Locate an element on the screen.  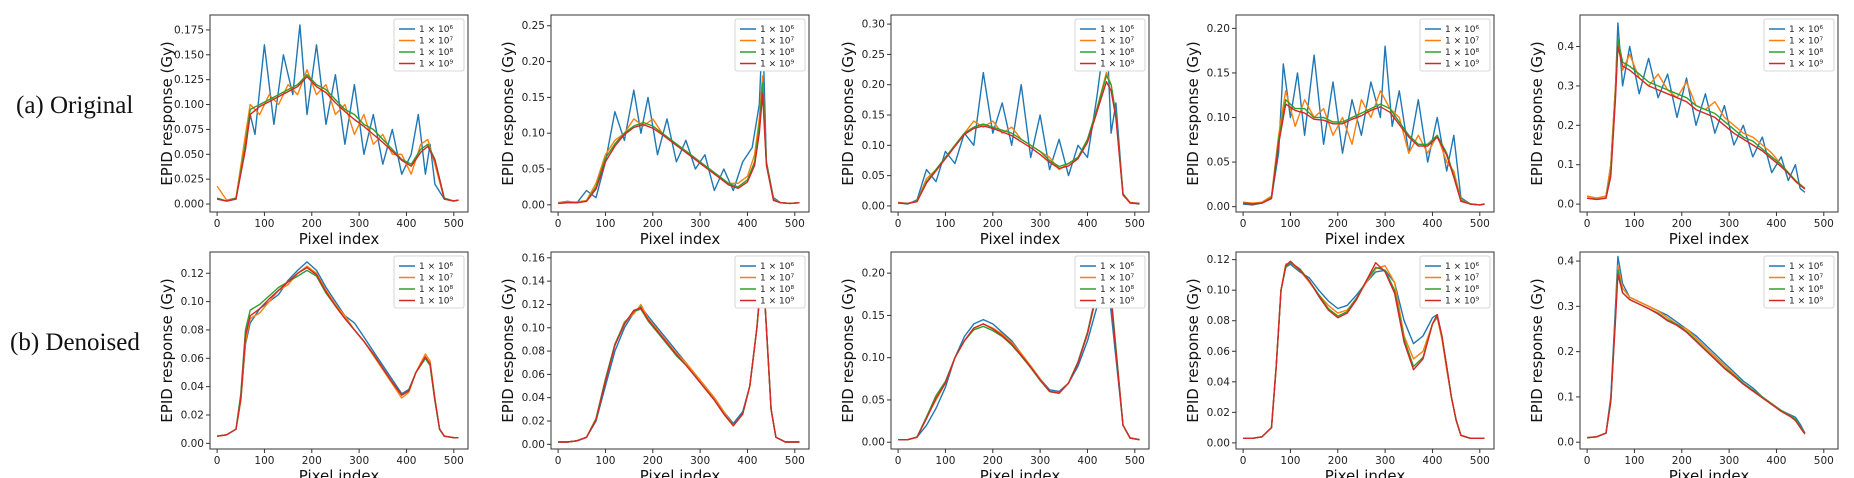
y-tick-label: 0.125 is located at coordinates (189, 80).